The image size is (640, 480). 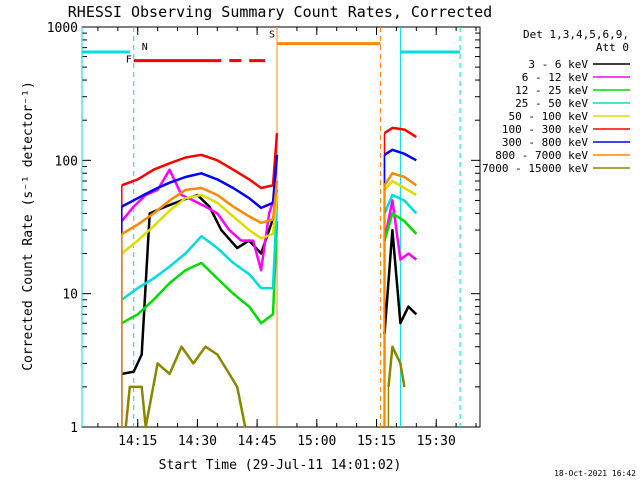 What do you see at coordinates (74, 428) in the screenshot?
I see `y-tick-label: 1` at bounding box center [74, 428].